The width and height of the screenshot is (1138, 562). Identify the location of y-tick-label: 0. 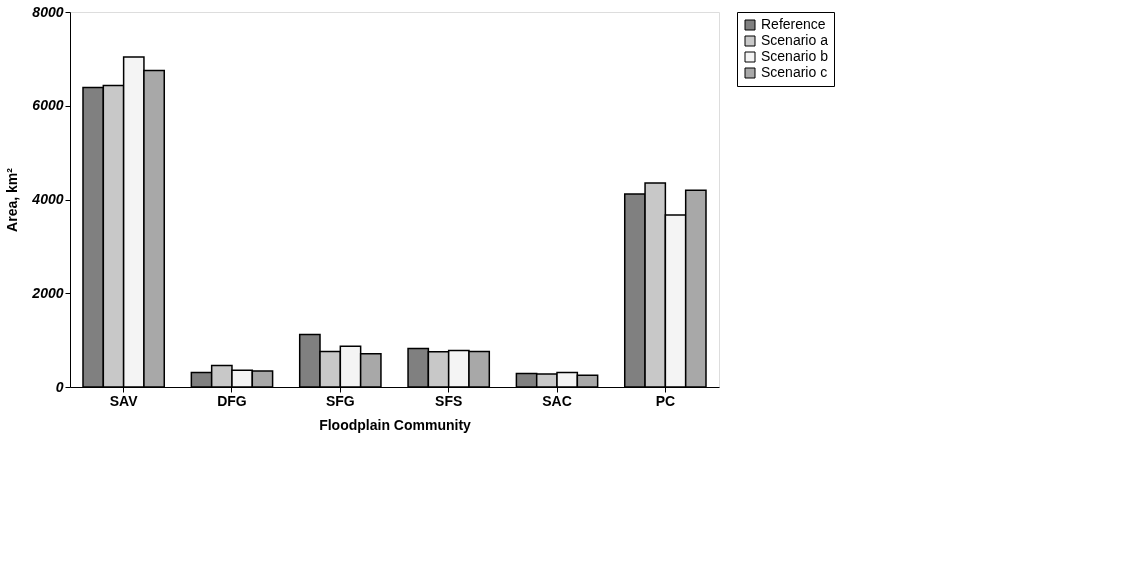
(59, 386).